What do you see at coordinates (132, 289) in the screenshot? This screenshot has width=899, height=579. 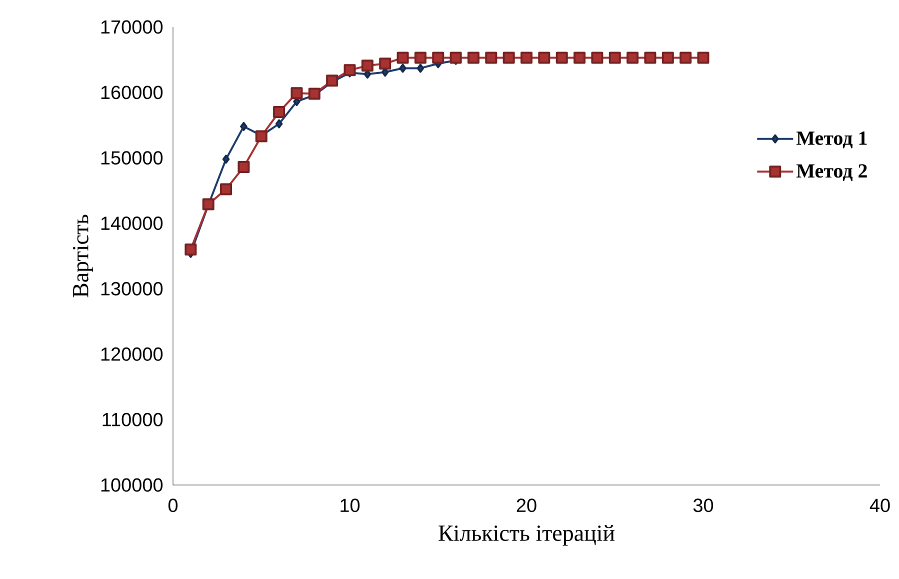 I see `y-tick-label: 130000` at bounding box center [132, 289].